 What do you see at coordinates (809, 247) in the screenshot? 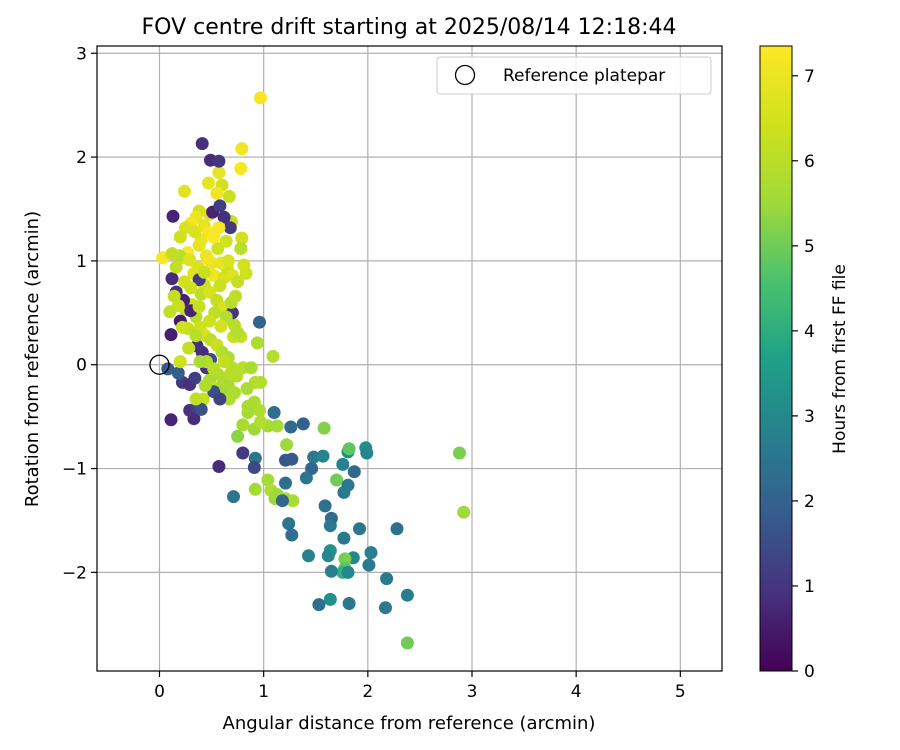
I see `colorbar-tick-label: 5` at bounding box center [809, 247].